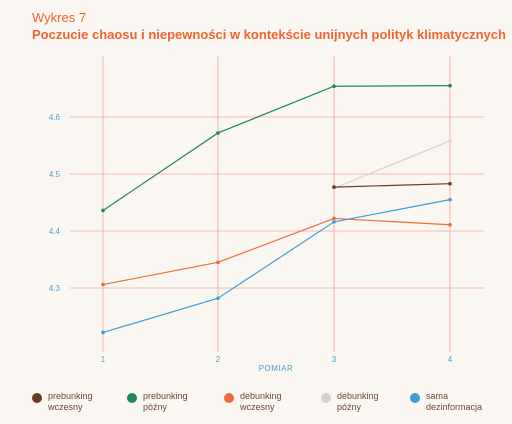 This screenshot has width=512, height=424. I want to click on x-tick-label: 1, so click(103, 359).